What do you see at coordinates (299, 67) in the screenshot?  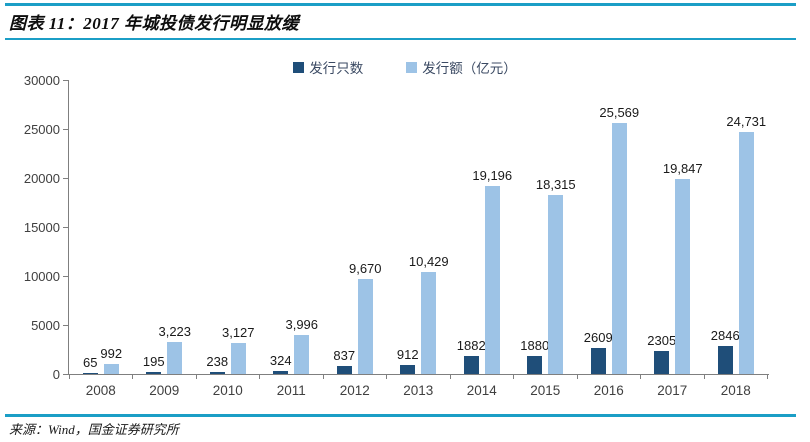 I see `legend-swatch-dark-icon` at bounding box center [299, 67].